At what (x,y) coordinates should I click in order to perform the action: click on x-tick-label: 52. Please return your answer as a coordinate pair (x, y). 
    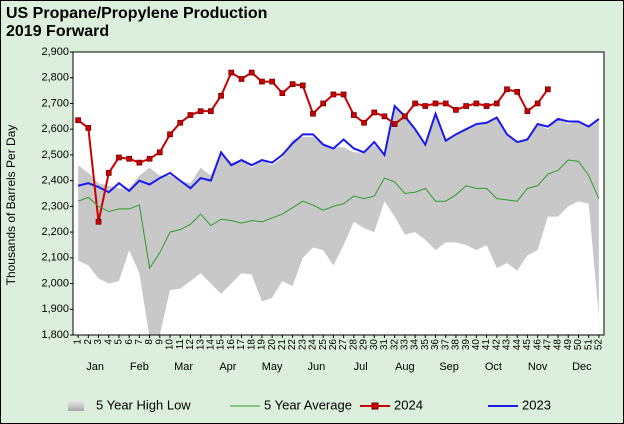
    Looking at the image, I should click on (599, 345).